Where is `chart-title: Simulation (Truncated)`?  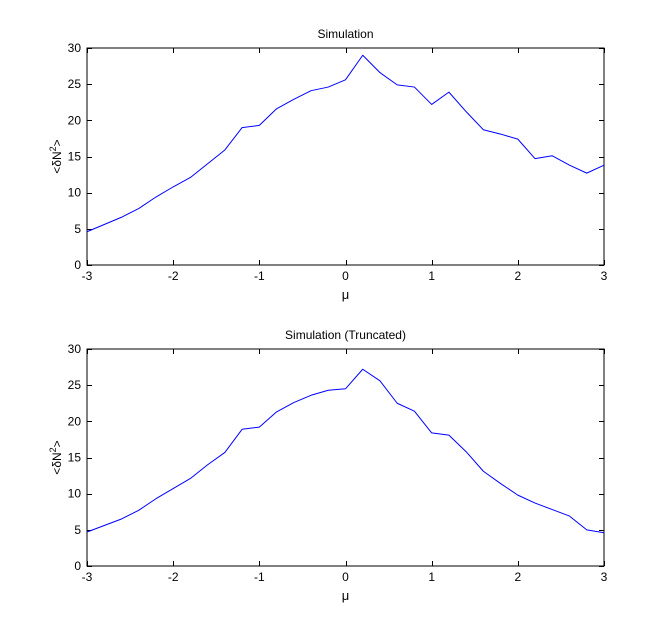 chart-title: Simulation (Truncated) is located at coordinates (345, 335).